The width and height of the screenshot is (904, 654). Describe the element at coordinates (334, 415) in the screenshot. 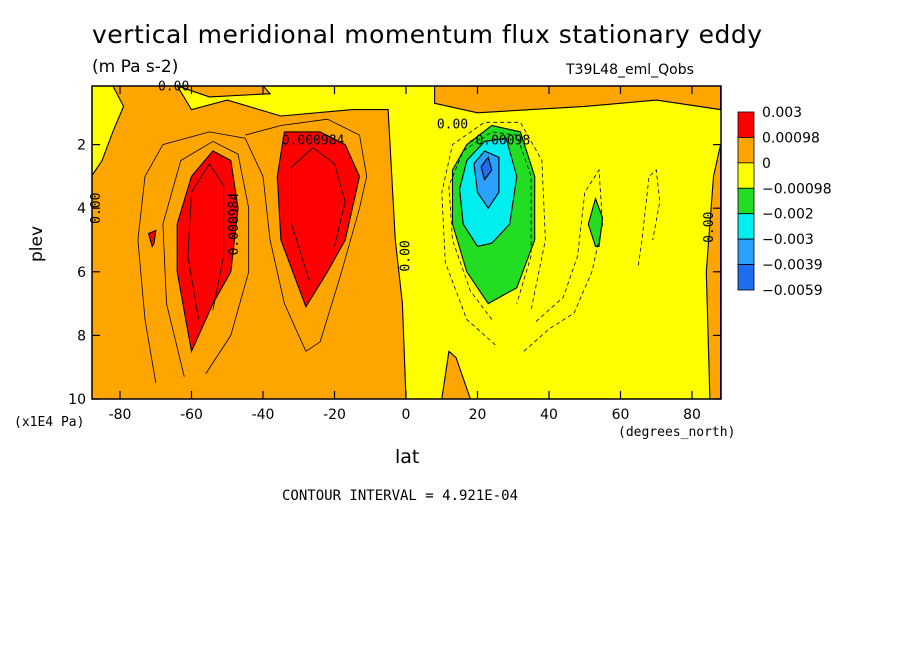

I see `x-tick-label: -20` at that location.